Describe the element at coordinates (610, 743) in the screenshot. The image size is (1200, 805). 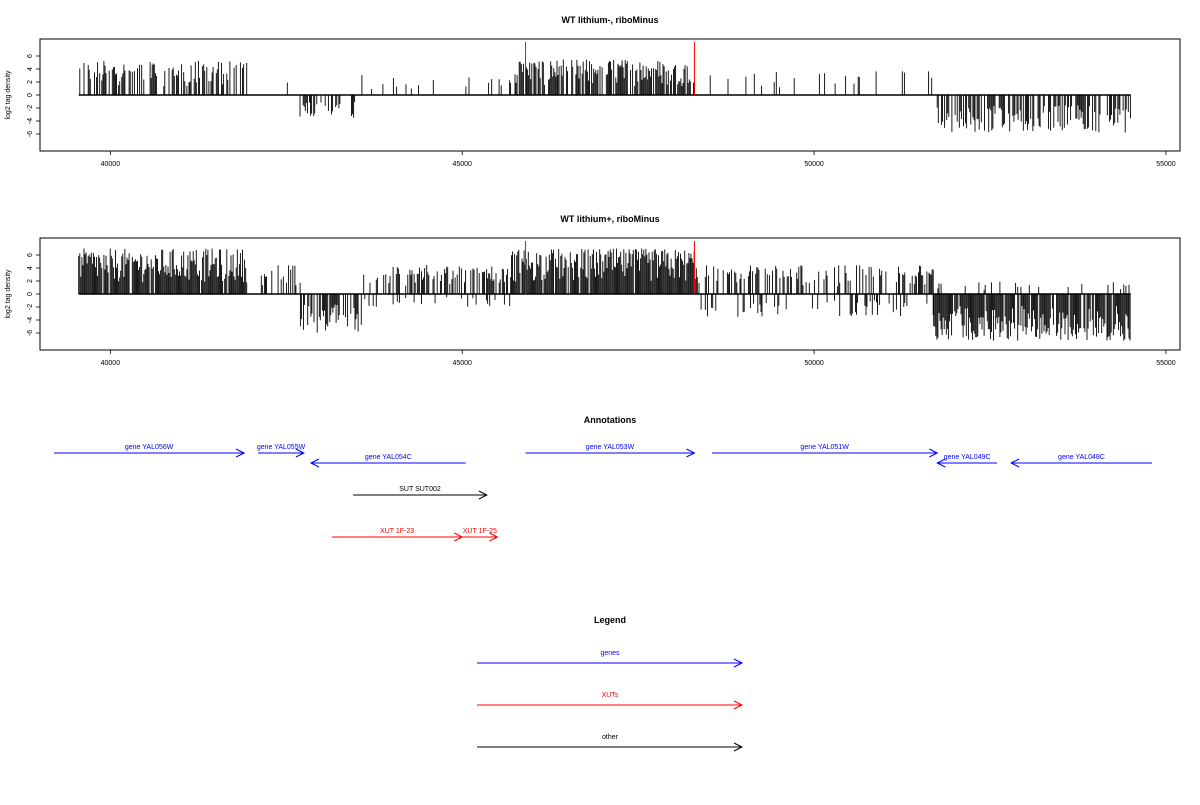
I see `legend-item: other` at that location.